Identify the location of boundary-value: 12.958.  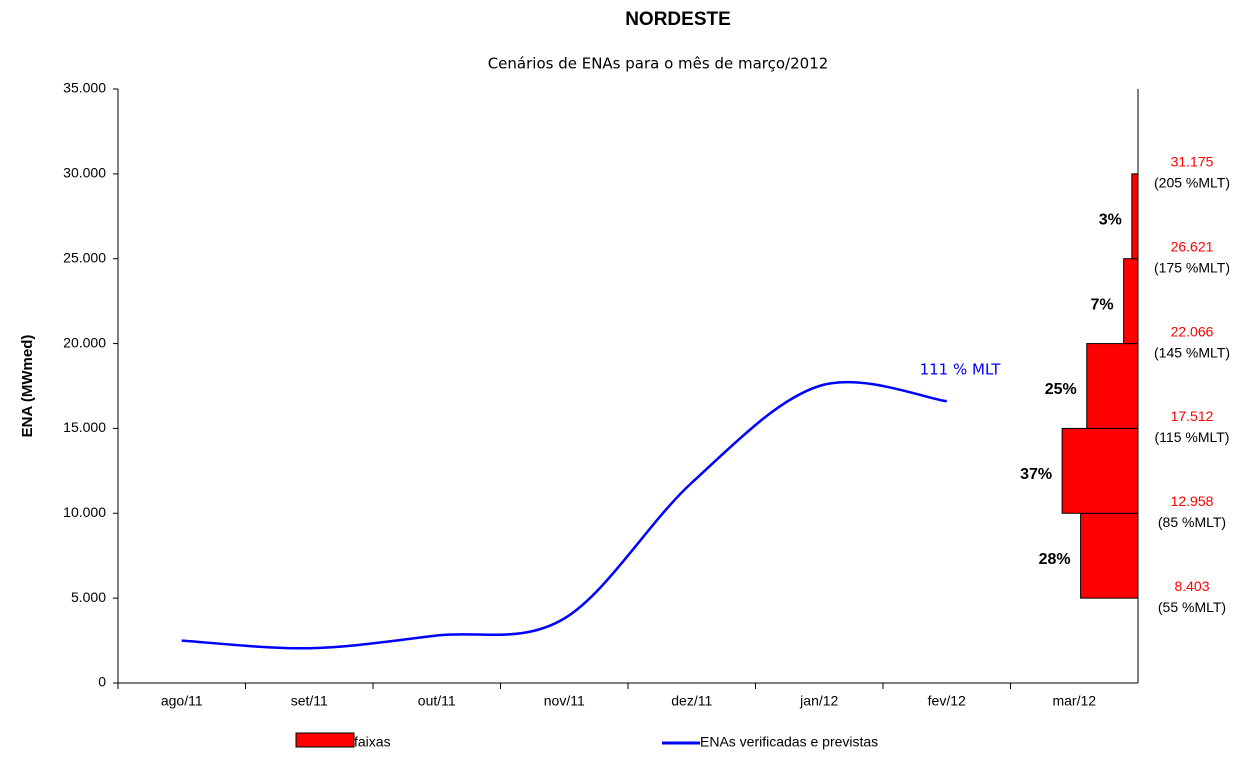
(1192, 501).